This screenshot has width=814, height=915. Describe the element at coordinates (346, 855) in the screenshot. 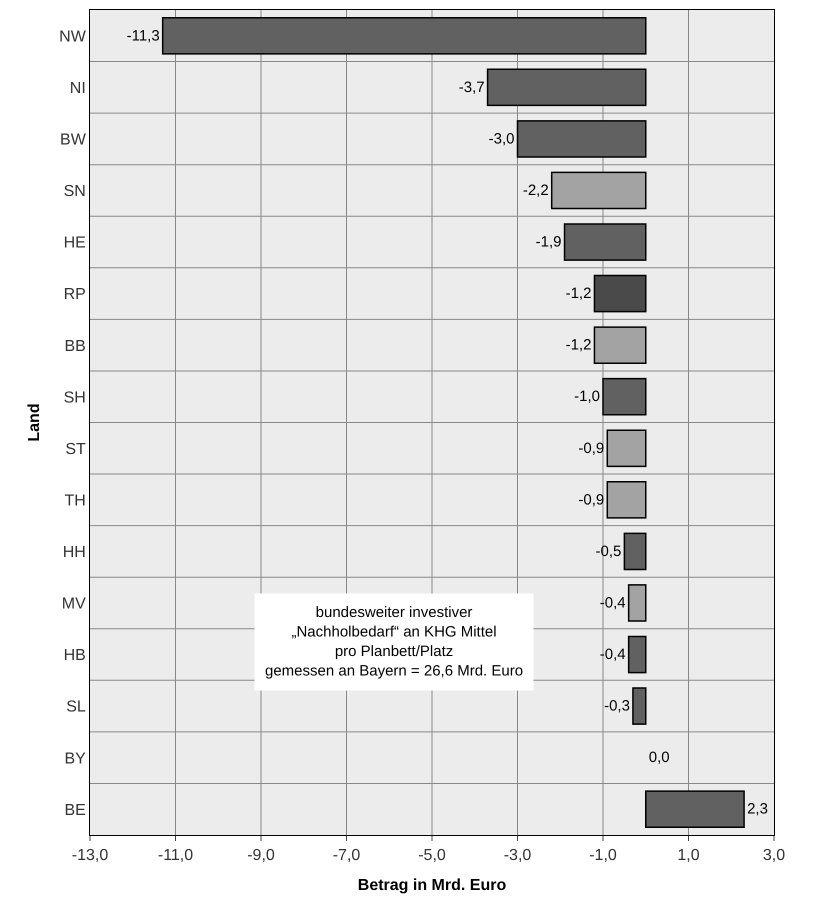

I see `x-tick-label: -7,0` at that location.